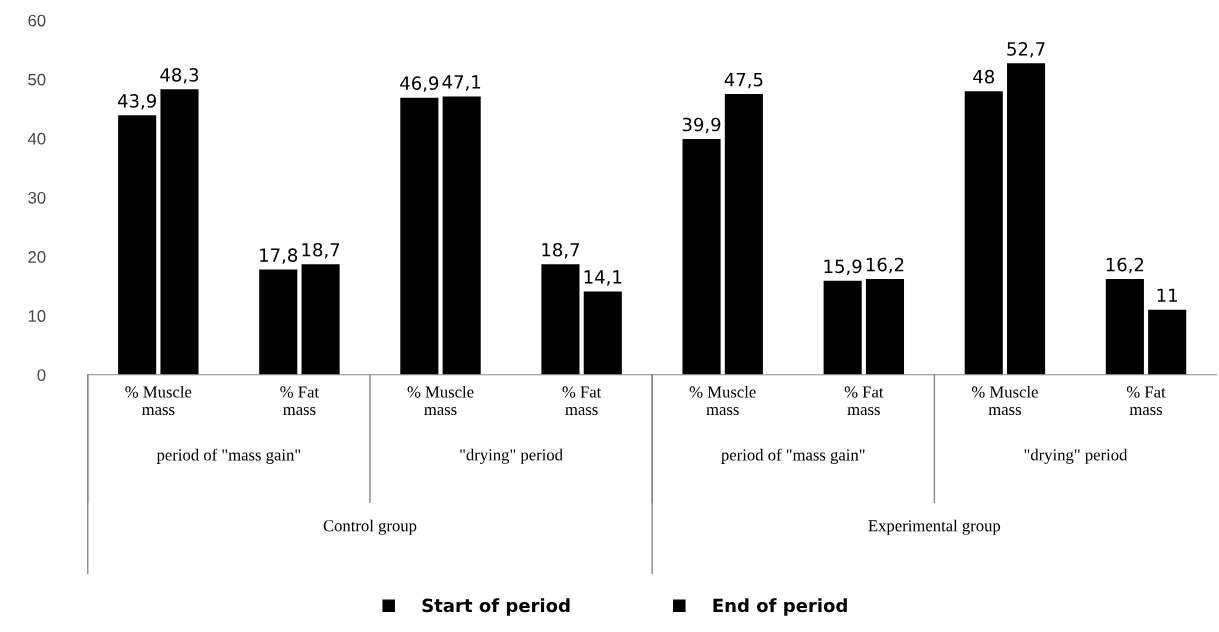 Image resolution: width=1219 pixels, height=632 pixels. I want to click on y-tick-label: 20, so click(37, 256).